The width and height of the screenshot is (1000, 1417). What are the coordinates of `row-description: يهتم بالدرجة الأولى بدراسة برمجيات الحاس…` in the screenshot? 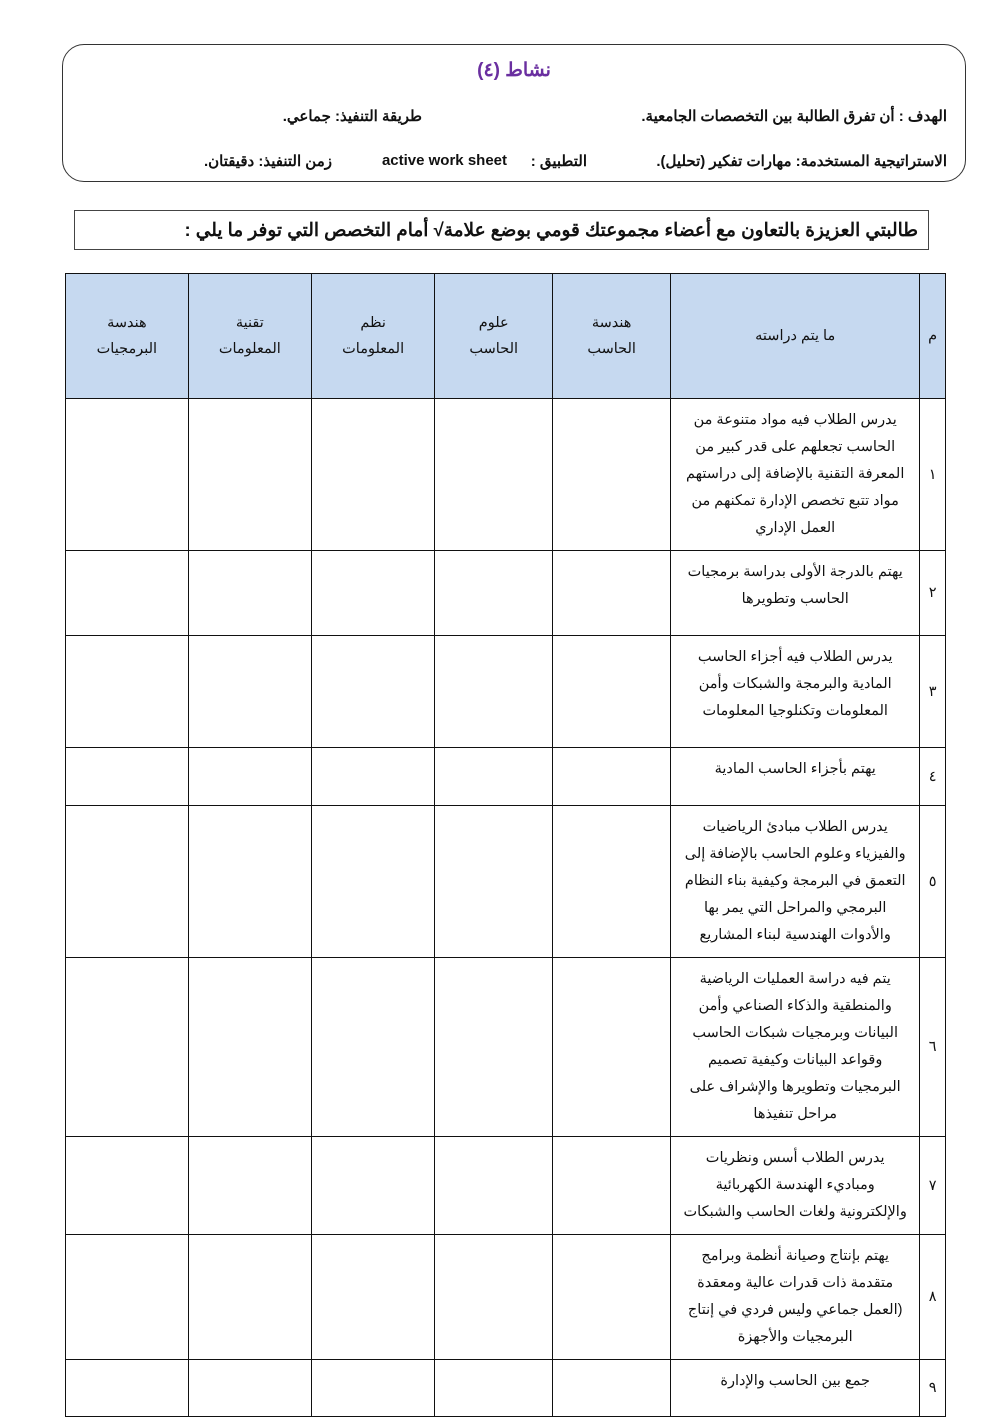 It's located at (795, 593).